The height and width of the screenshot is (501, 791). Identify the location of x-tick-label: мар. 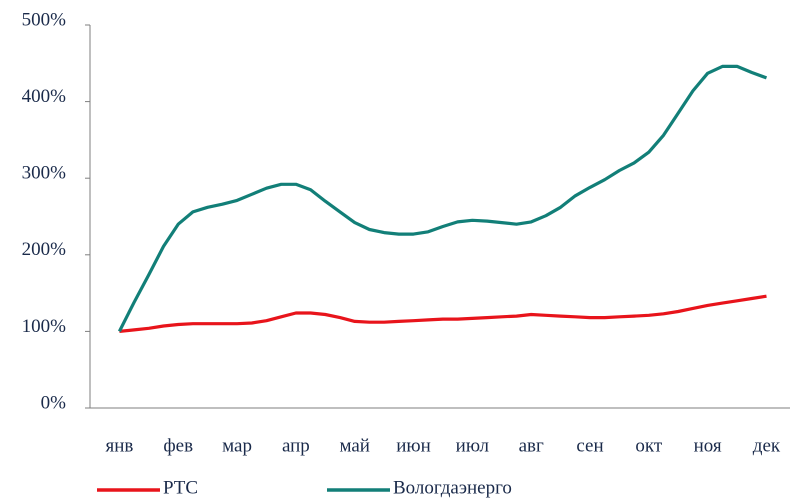
(237, 445).